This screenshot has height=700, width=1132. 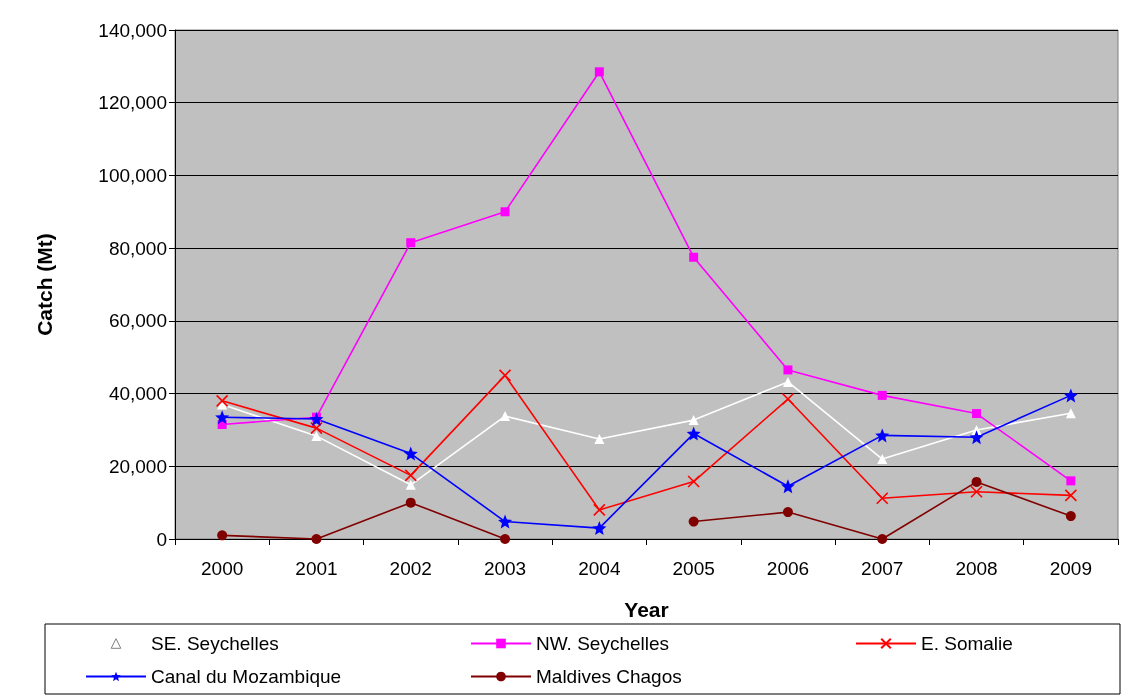 I want to click on x-tick-label: 2006, so click(x=788, y=568).